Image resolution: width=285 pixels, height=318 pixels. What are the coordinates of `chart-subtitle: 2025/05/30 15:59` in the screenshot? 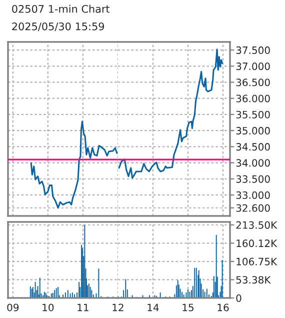 It's located at (58, 27).